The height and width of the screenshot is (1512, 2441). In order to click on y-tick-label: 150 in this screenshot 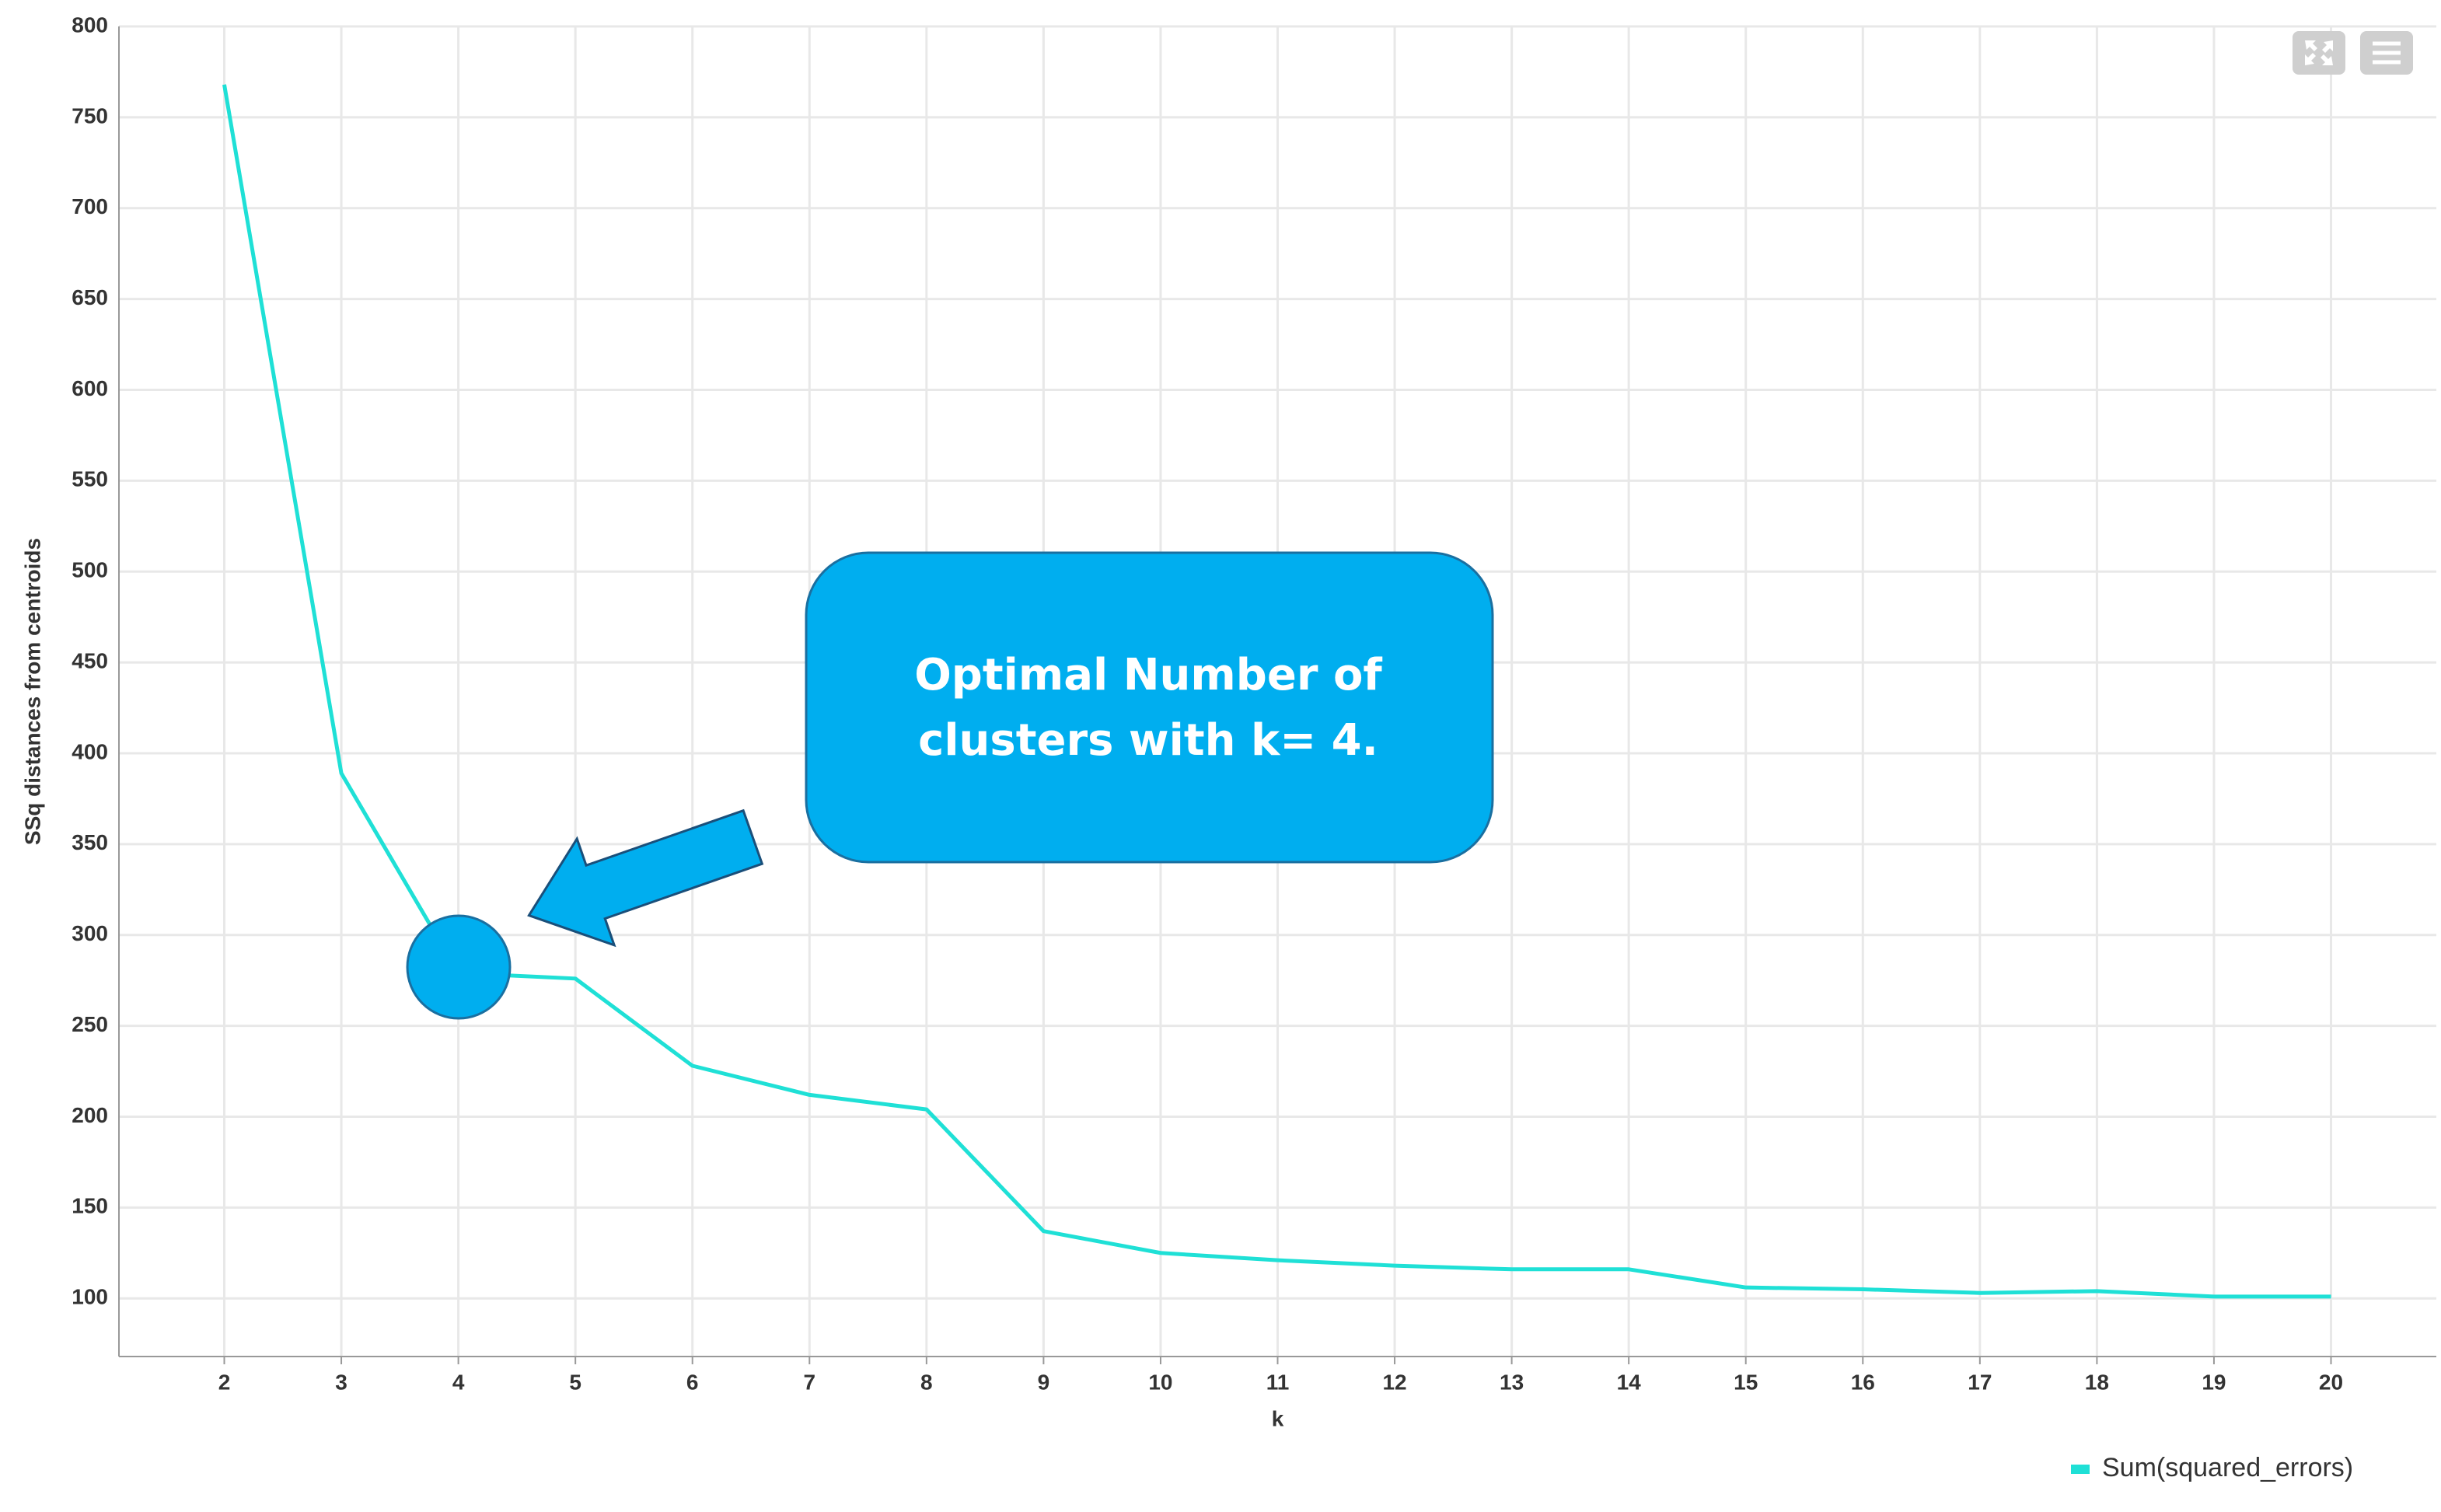, I will do `click(90, 1206)`.